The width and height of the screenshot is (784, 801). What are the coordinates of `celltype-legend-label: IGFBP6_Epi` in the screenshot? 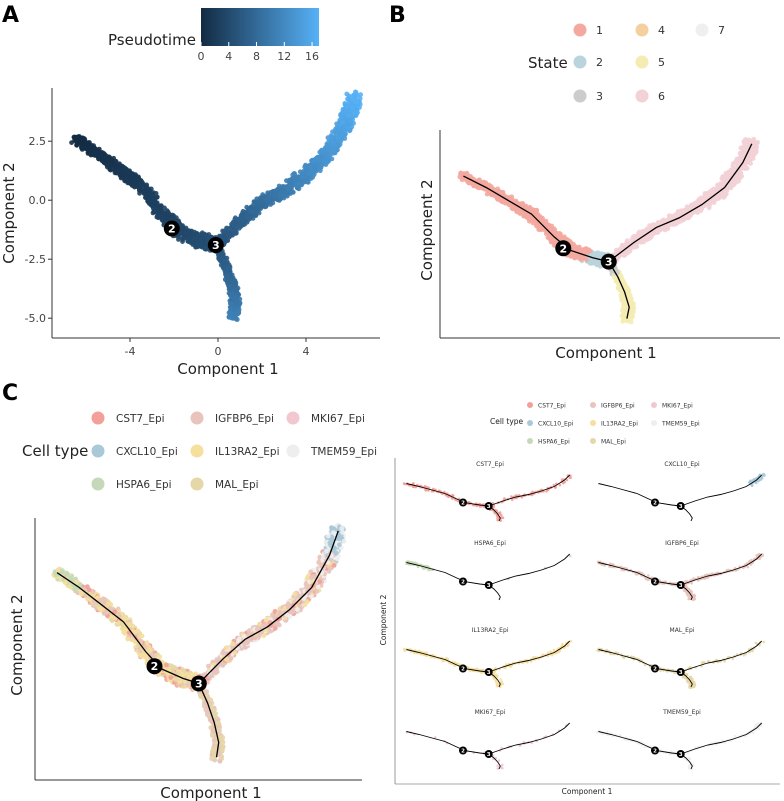 It's located at (244, 419).